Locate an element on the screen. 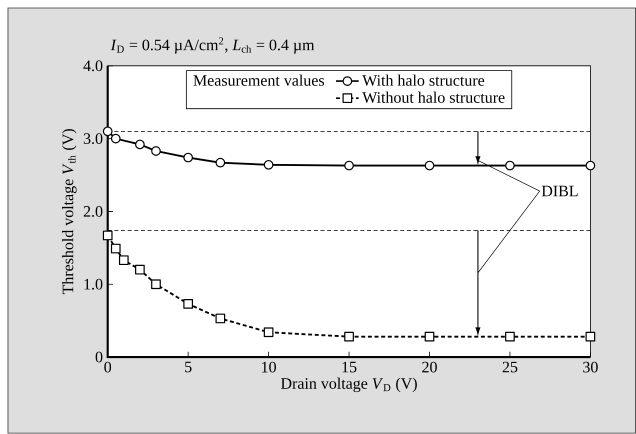 Image resolution: width=636 pixels, height=434 pixels. x-tick-label: 5 is located at coordinates (188, 367).